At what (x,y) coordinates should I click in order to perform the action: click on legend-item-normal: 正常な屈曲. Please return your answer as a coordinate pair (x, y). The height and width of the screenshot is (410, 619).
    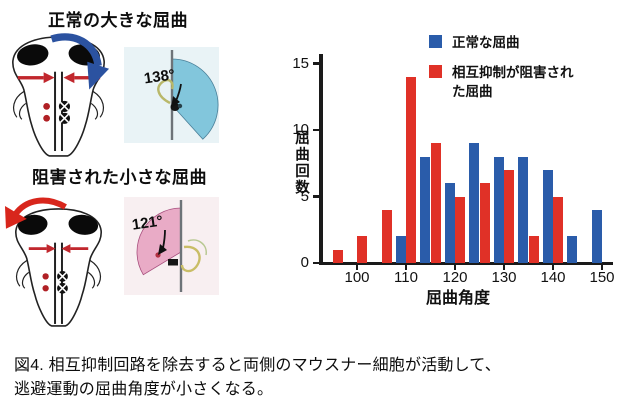
    Looking at the image, I should click on (503, 42).